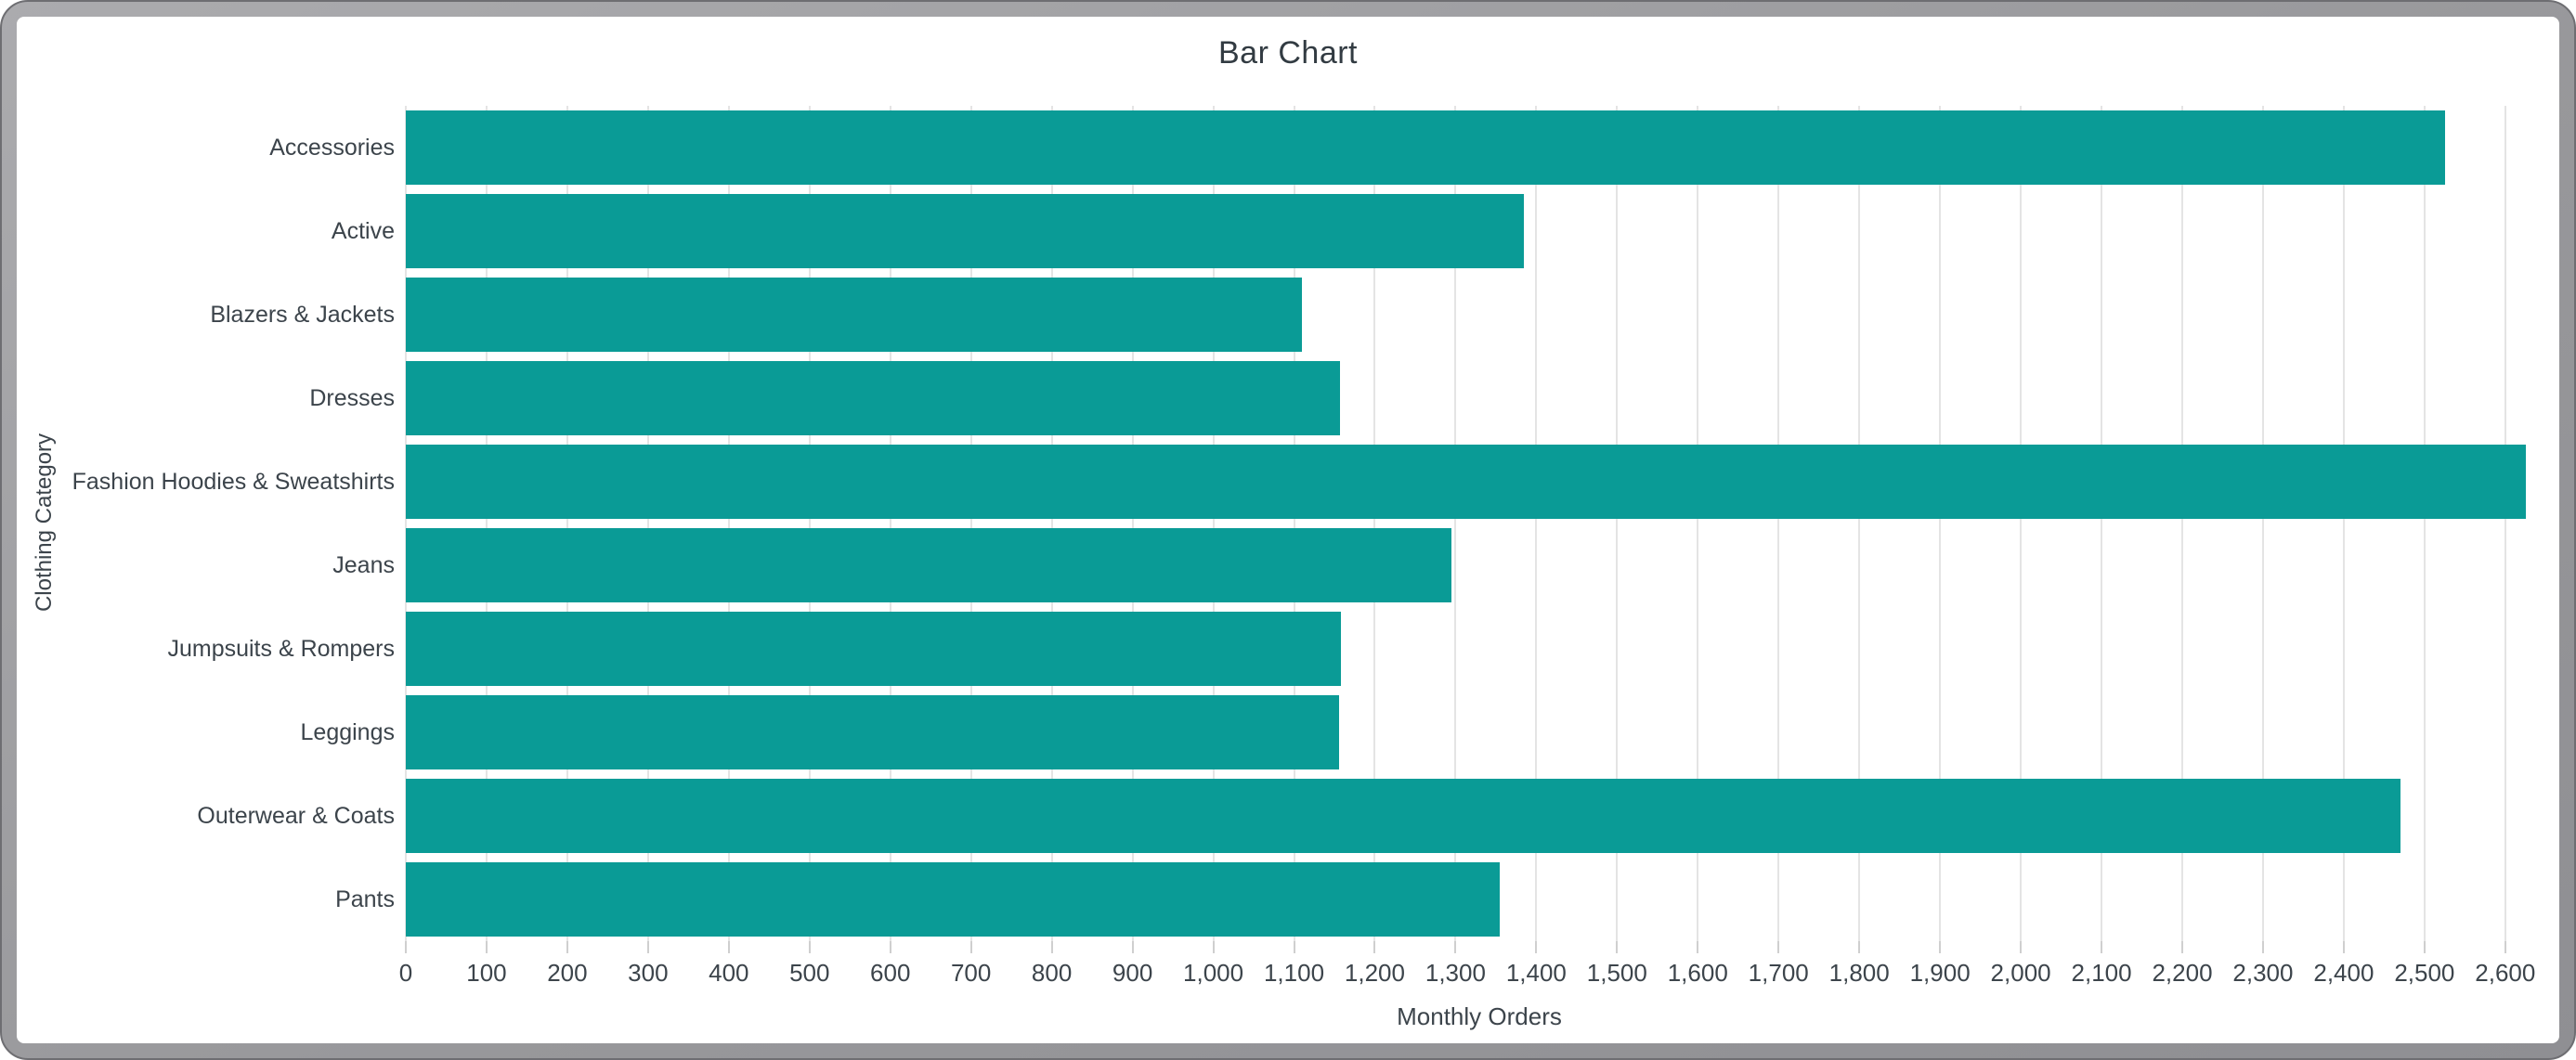 The height and width of the screenshot is (1060, 2576). I want to click on x-tick-label: 200, so click(567, 973).